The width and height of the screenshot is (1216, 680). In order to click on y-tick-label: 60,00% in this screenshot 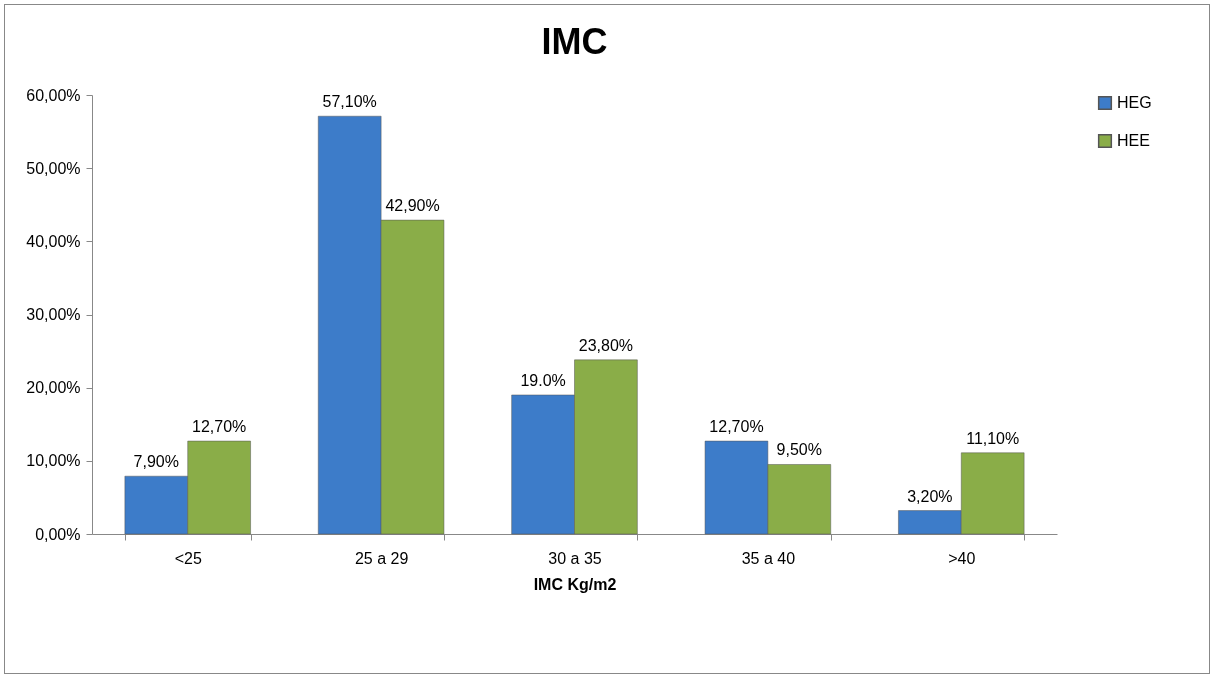, I will do `click(53, 95)`.